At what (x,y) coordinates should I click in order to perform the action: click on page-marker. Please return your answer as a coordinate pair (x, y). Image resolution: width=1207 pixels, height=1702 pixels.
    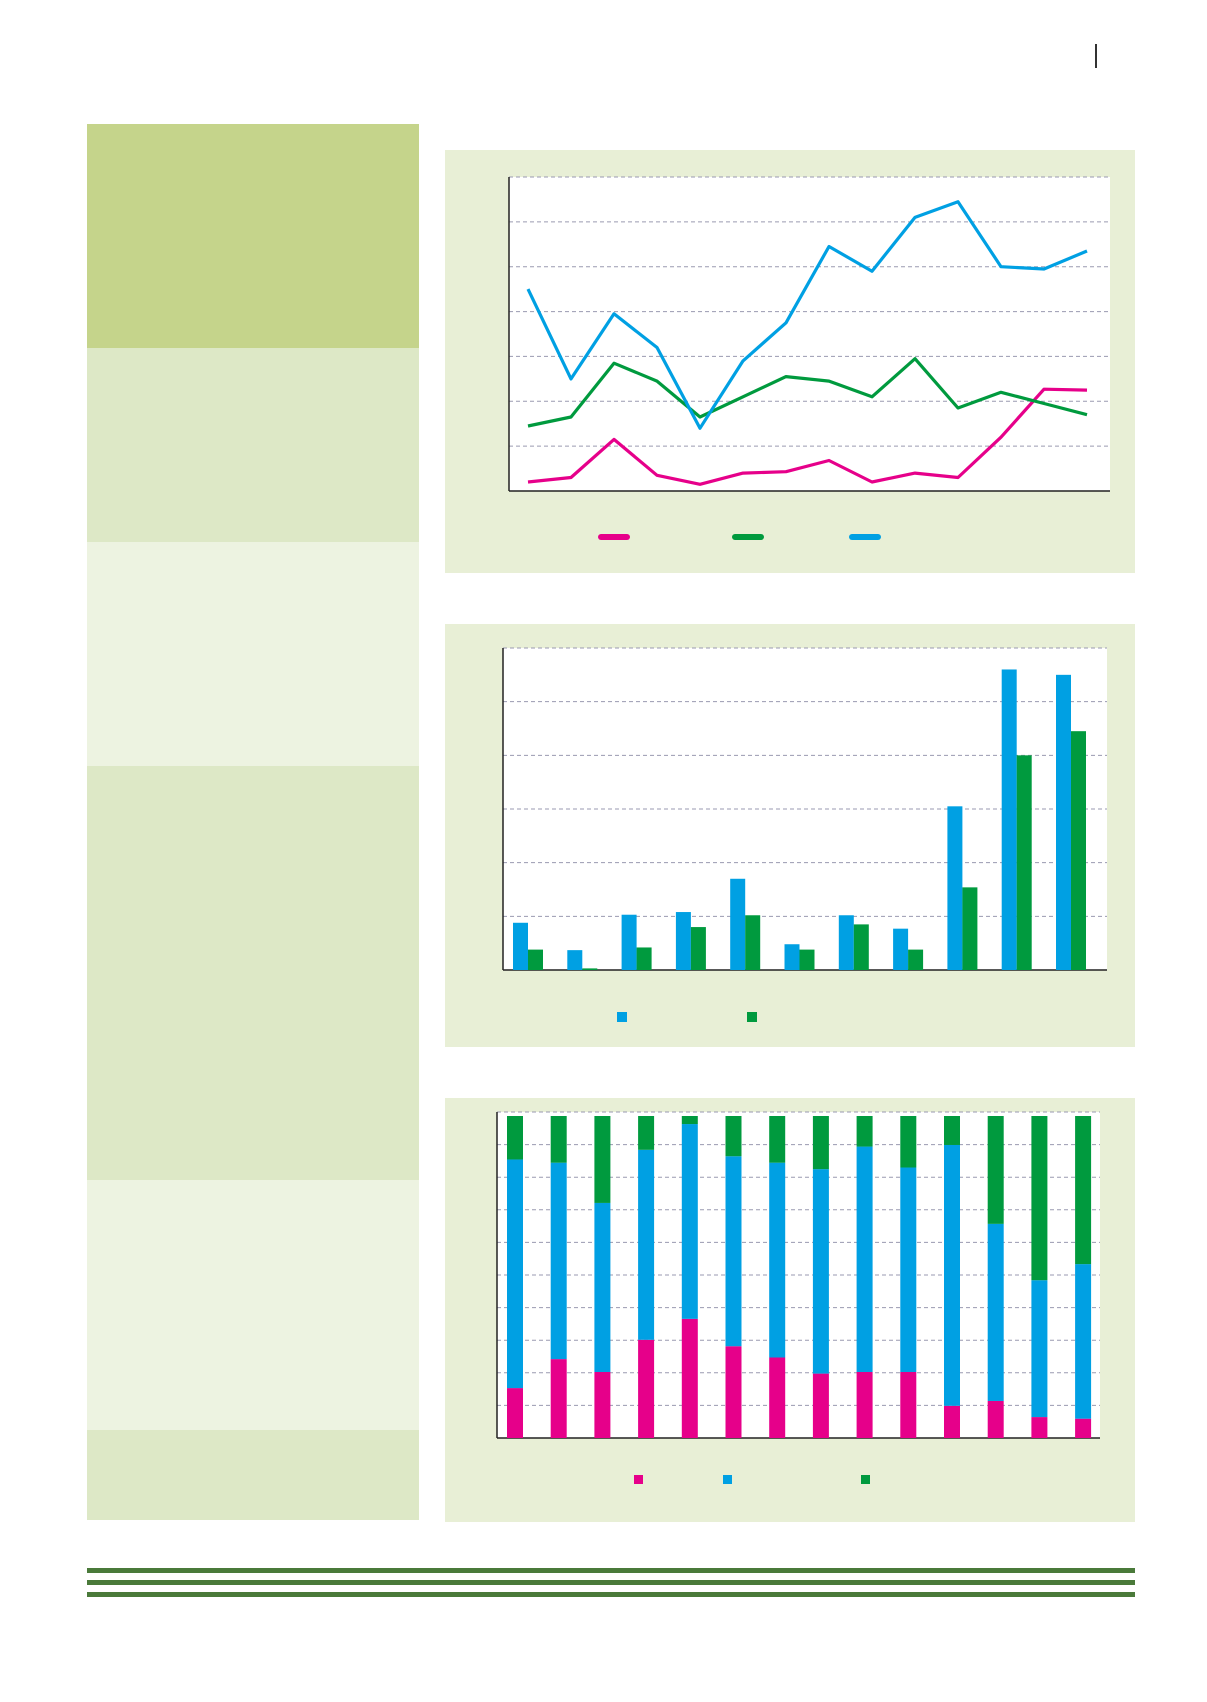
    Looking at the image, I should click on (1096, 56).